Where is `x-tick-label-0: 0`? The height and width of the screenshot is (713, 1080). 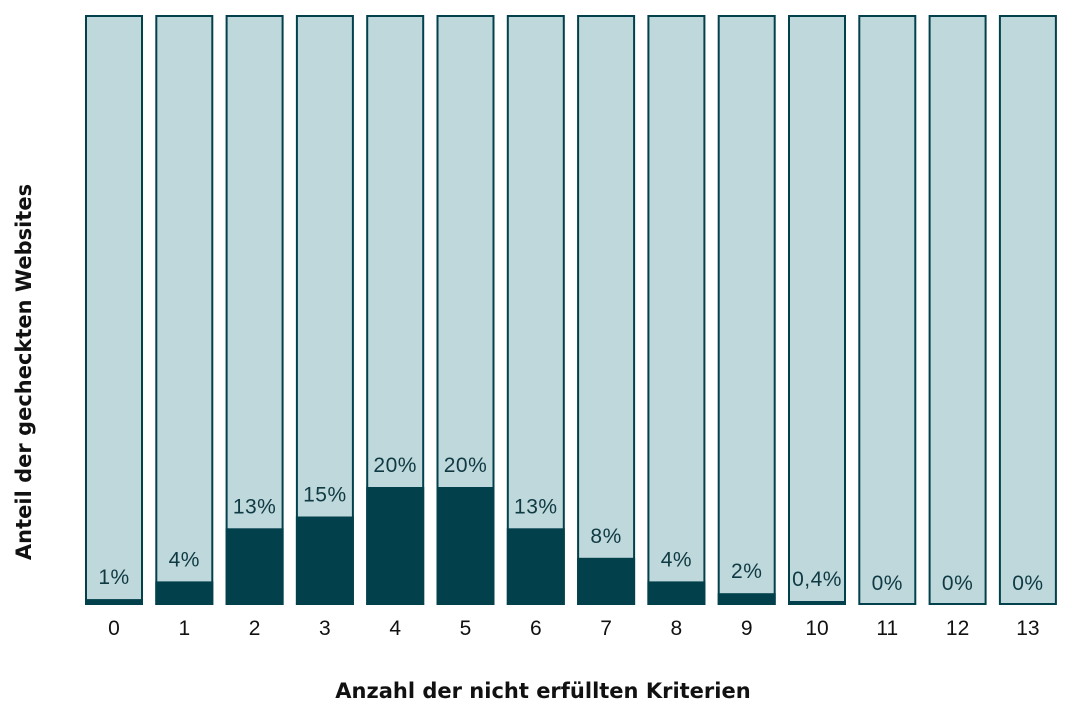
x-tick-label-0: 0 is located at coordinates (114, 628).